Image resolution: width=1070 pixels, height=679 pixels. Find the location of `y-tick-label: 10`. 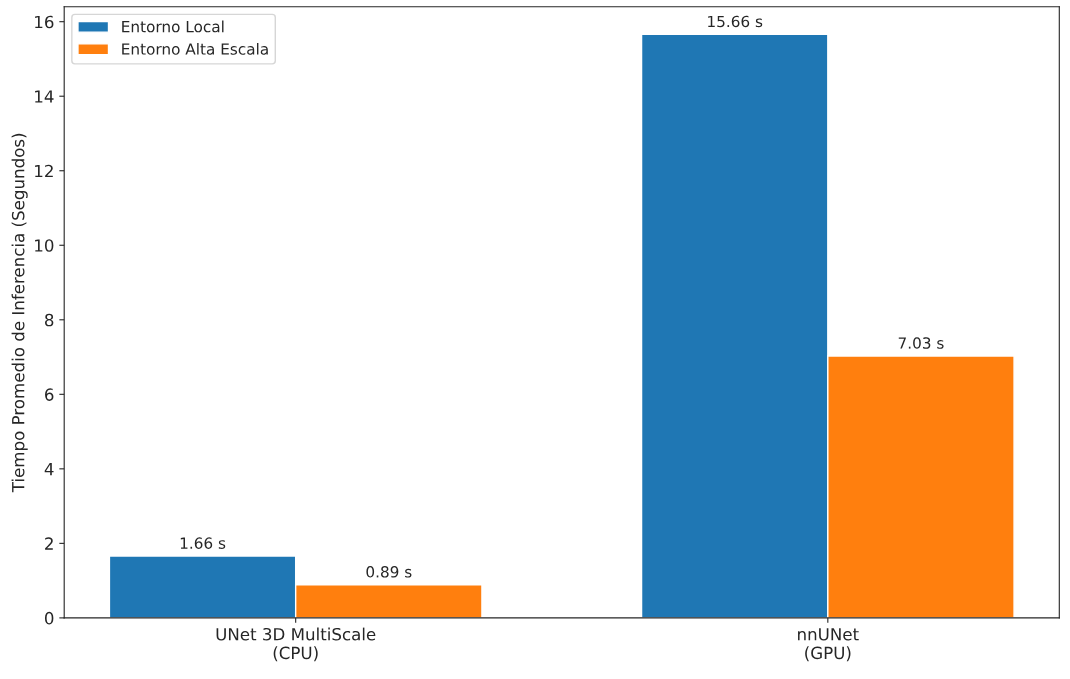

y-tick-label: 10 is located at coordinates (44, 245).